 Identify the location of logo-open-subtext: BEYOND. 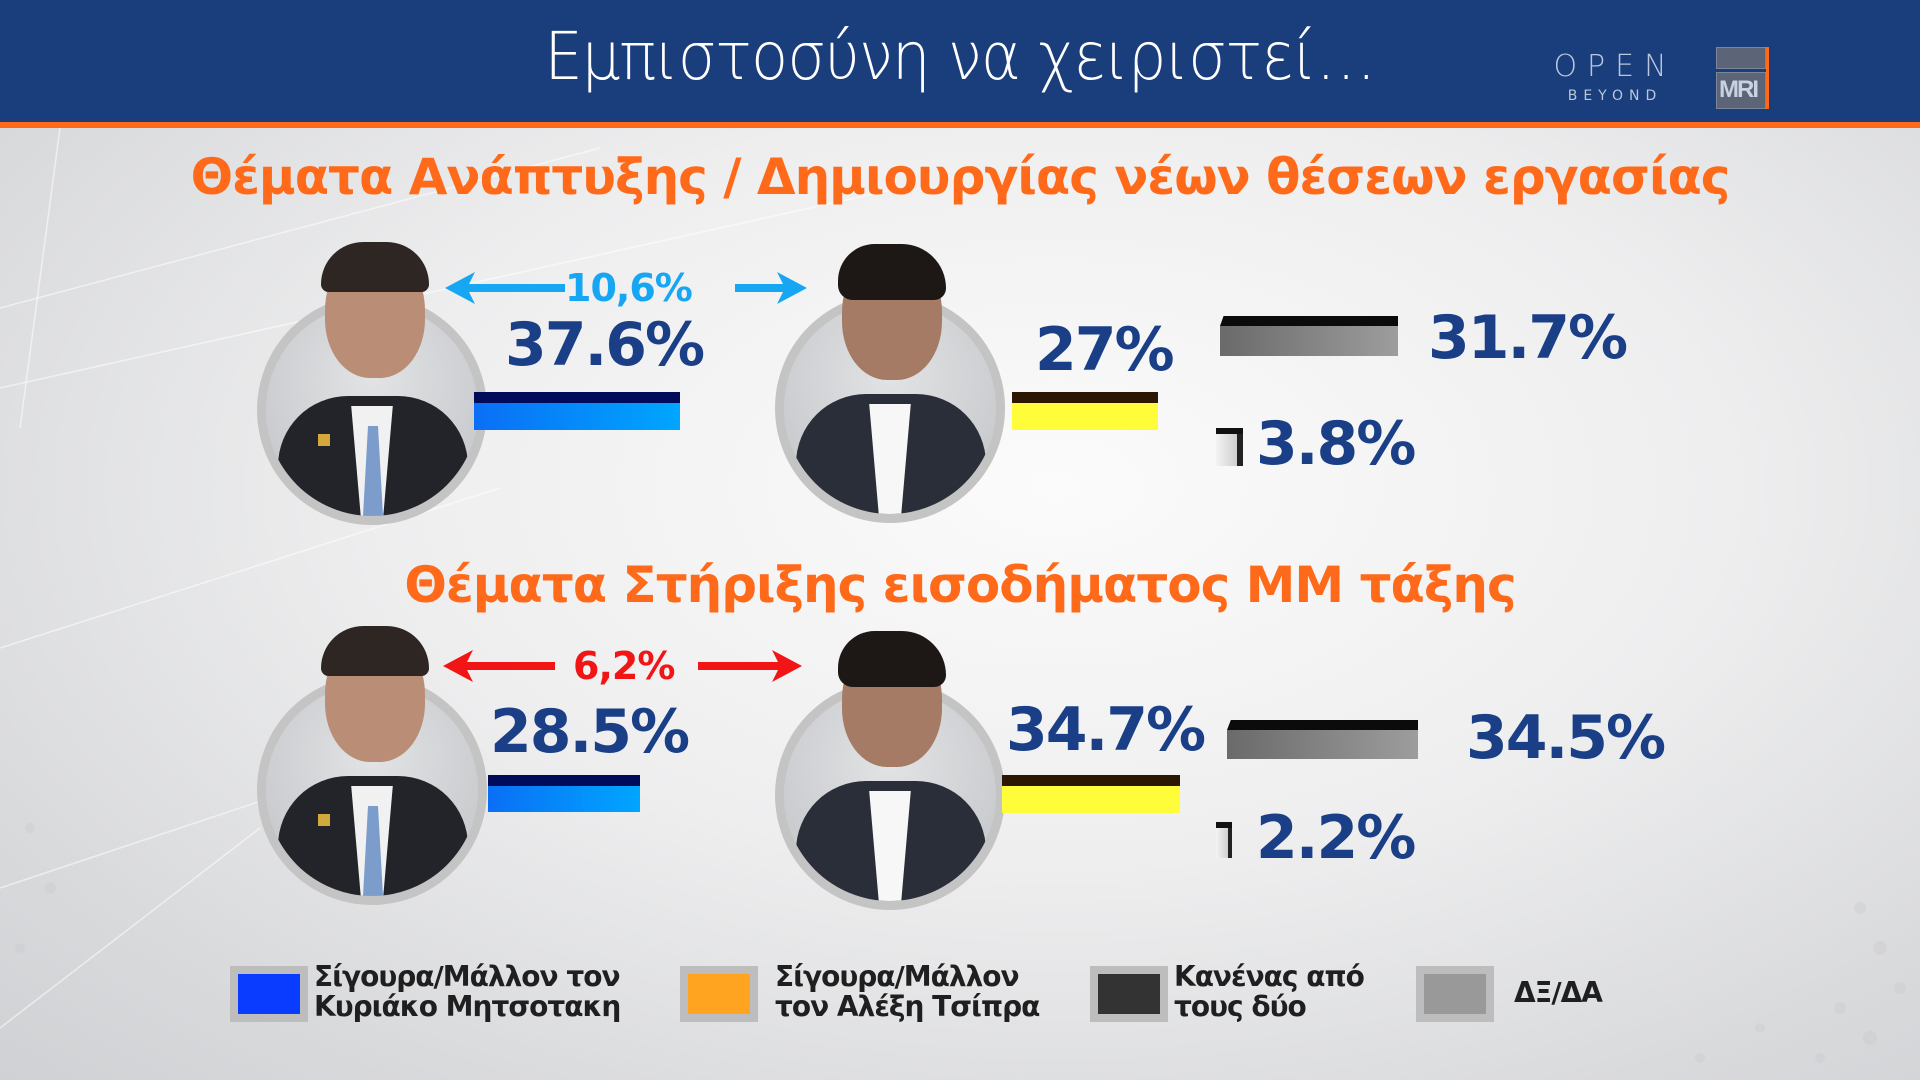
(1615, 96).